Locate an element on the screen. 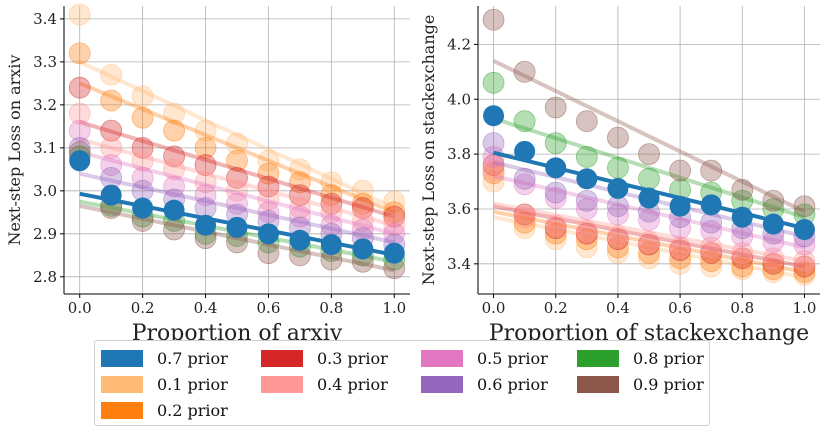 The width and height of the screenshot is (830, 434). x-tick-label: 0.2 is located at coordinates (143, 308).